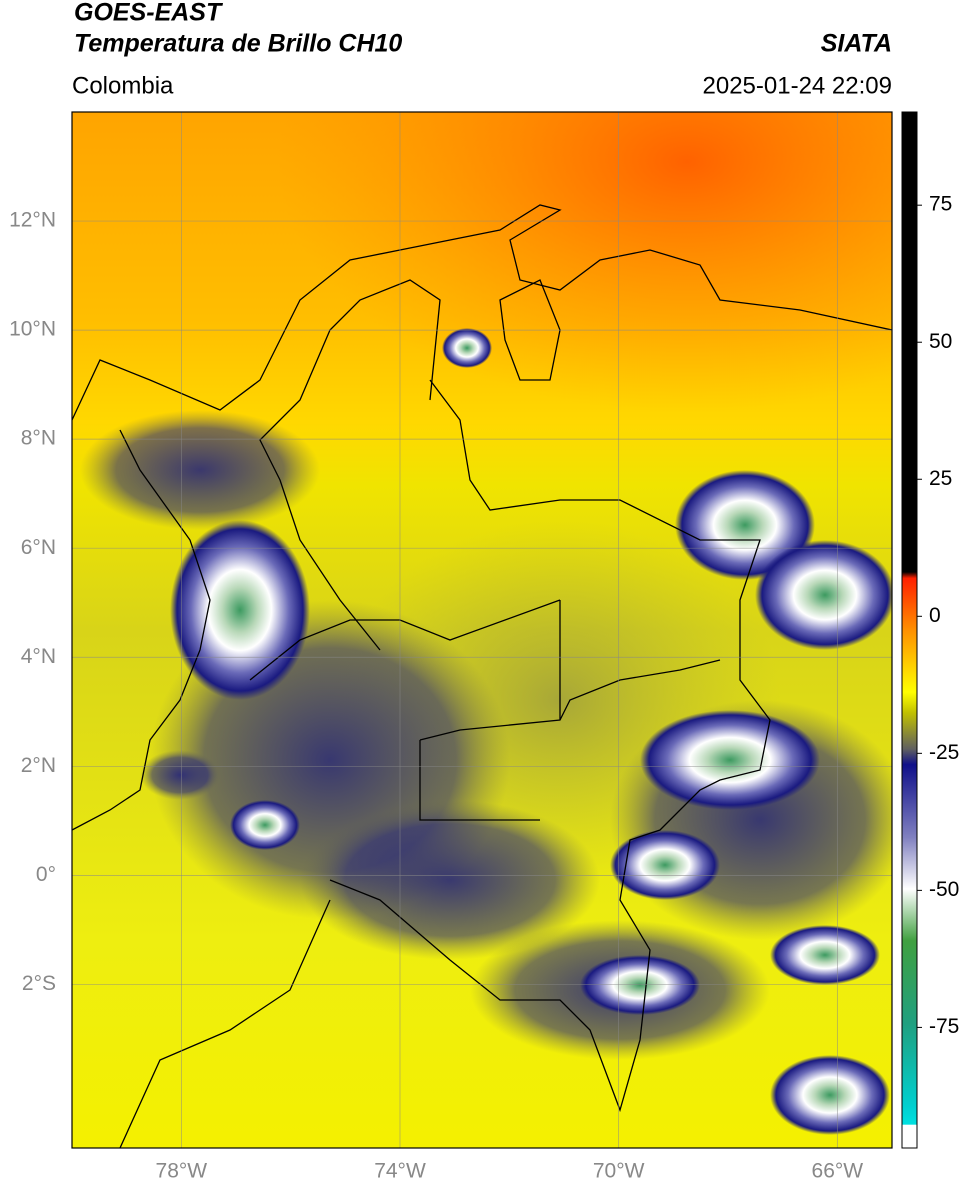 This screenshot has height=1195, width=966. What do you see at coordinates (123, 85) in the screenshot?
I see `region: Colombia` at bounding box center [123, 85].